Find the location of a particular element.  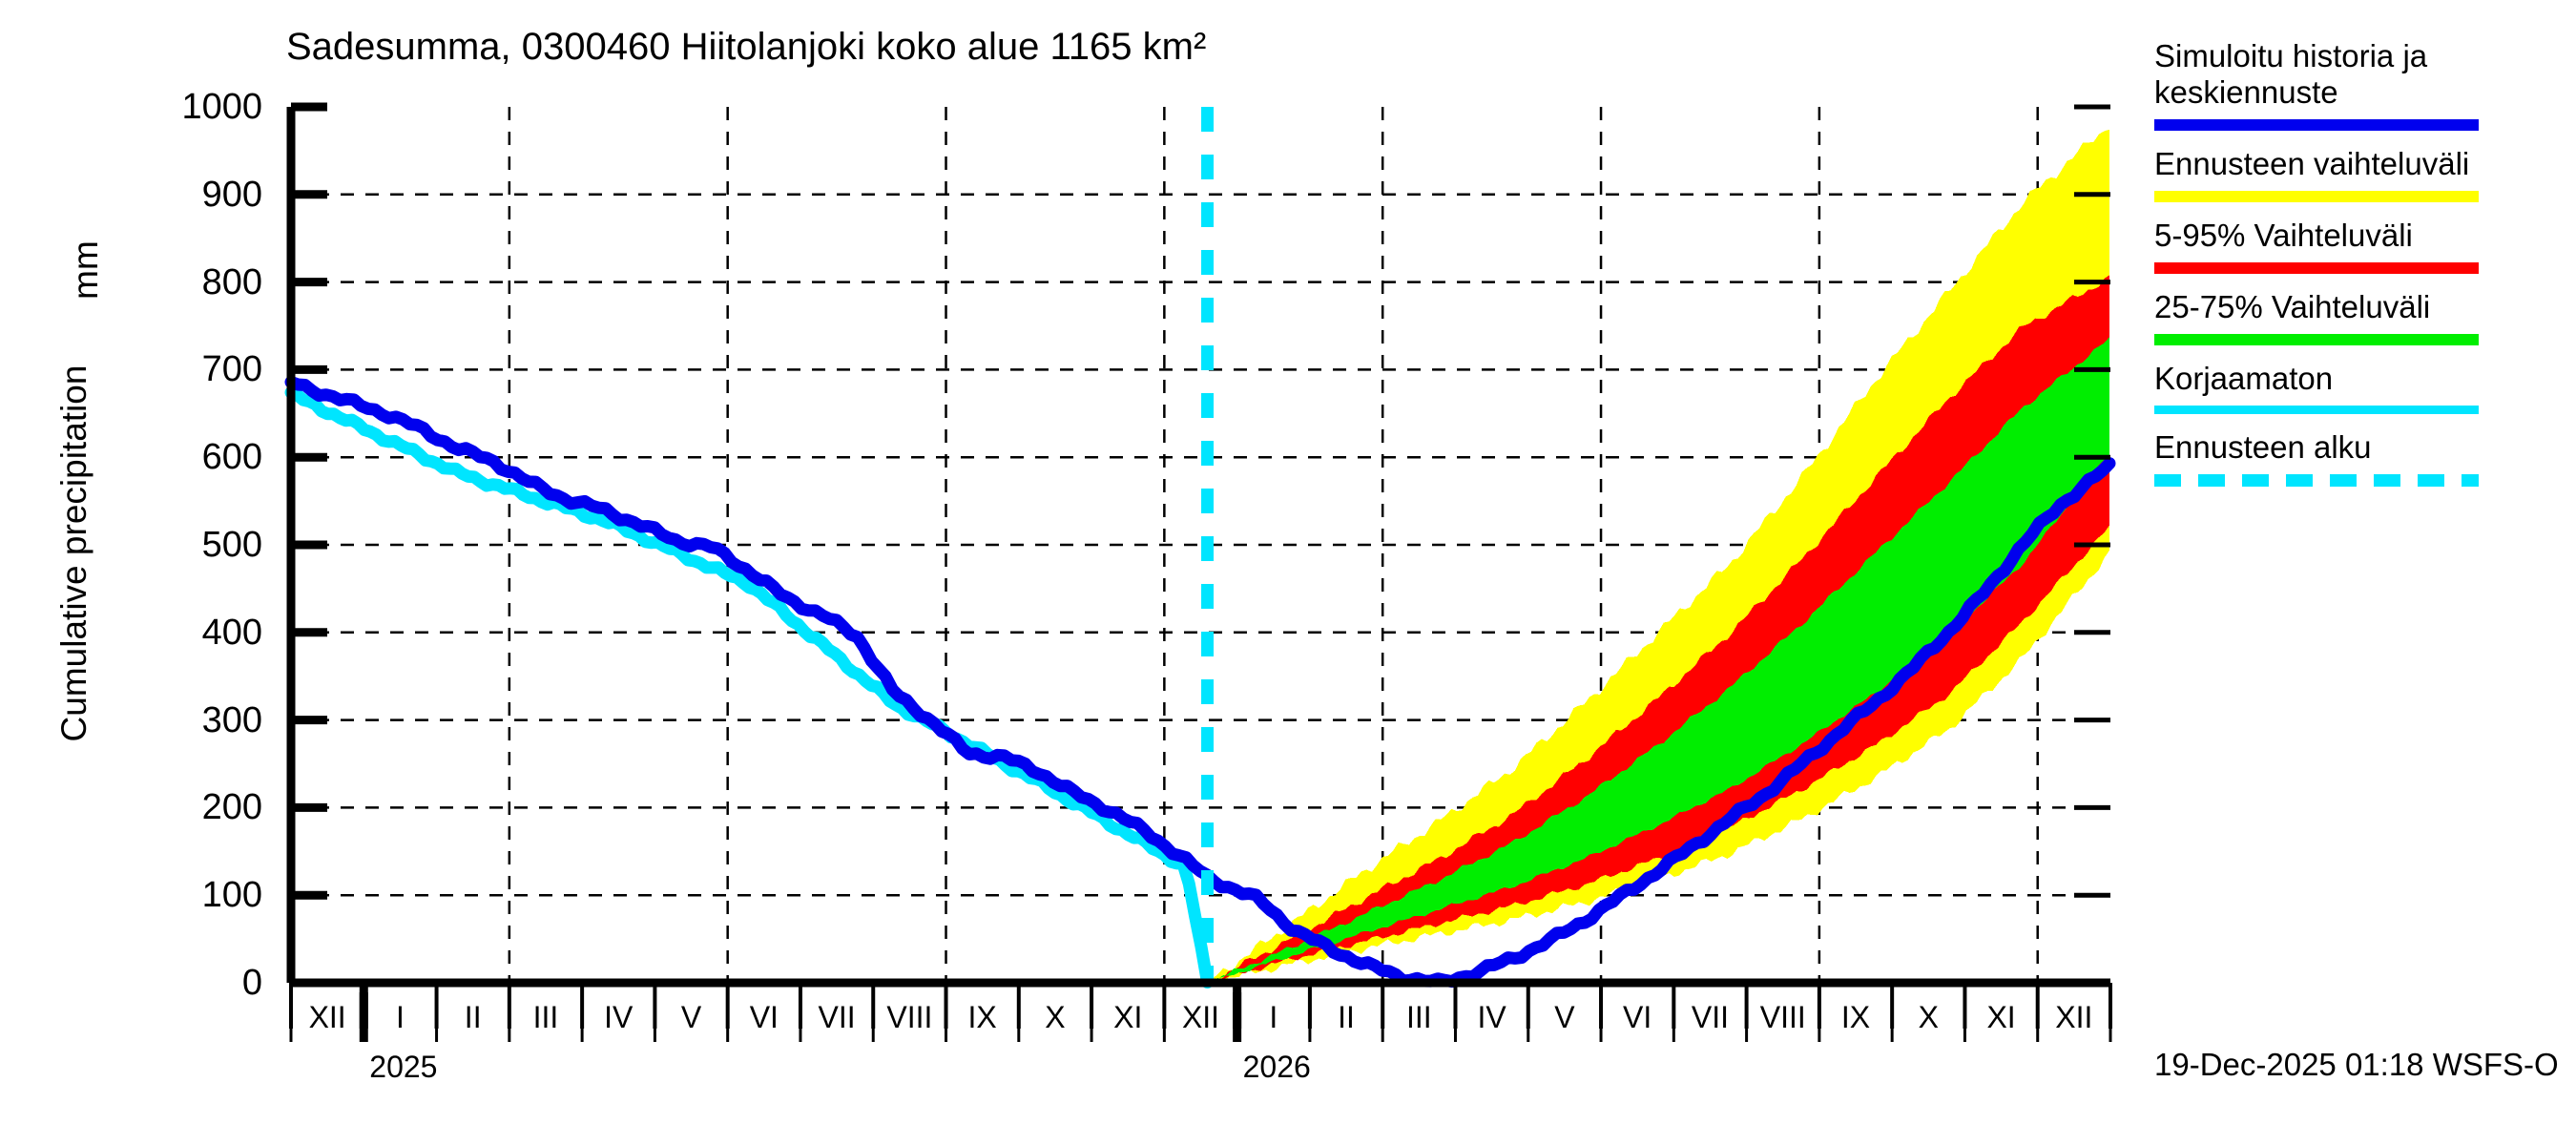

legend-item: 5-95% Vaihteluväli is located at coordinates (2364, 246).